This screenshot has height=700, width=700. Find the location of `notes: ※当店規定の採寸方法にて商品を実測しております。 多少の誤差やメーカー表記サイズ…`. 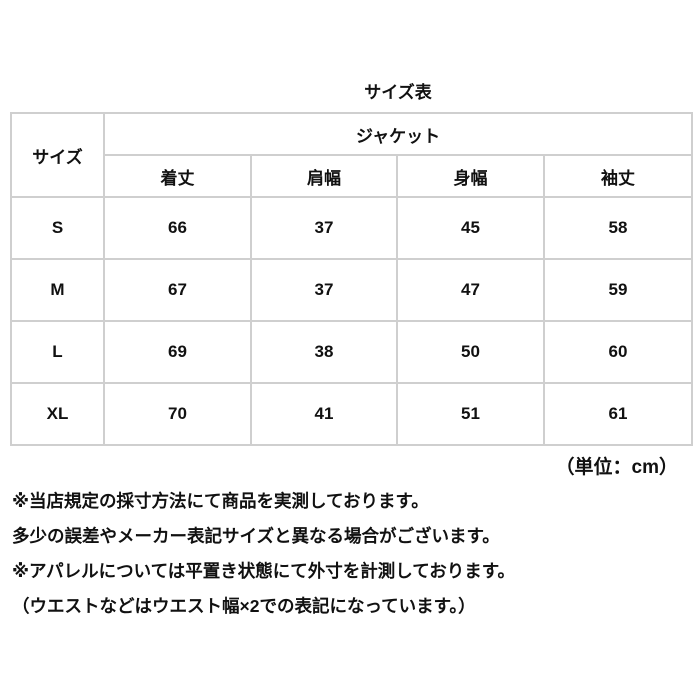

notes: ※当店規定の採寸方法にて商品を実測しております。 多少の誤差やメーカー表記サイズ… is located at coordinates (263, 554).